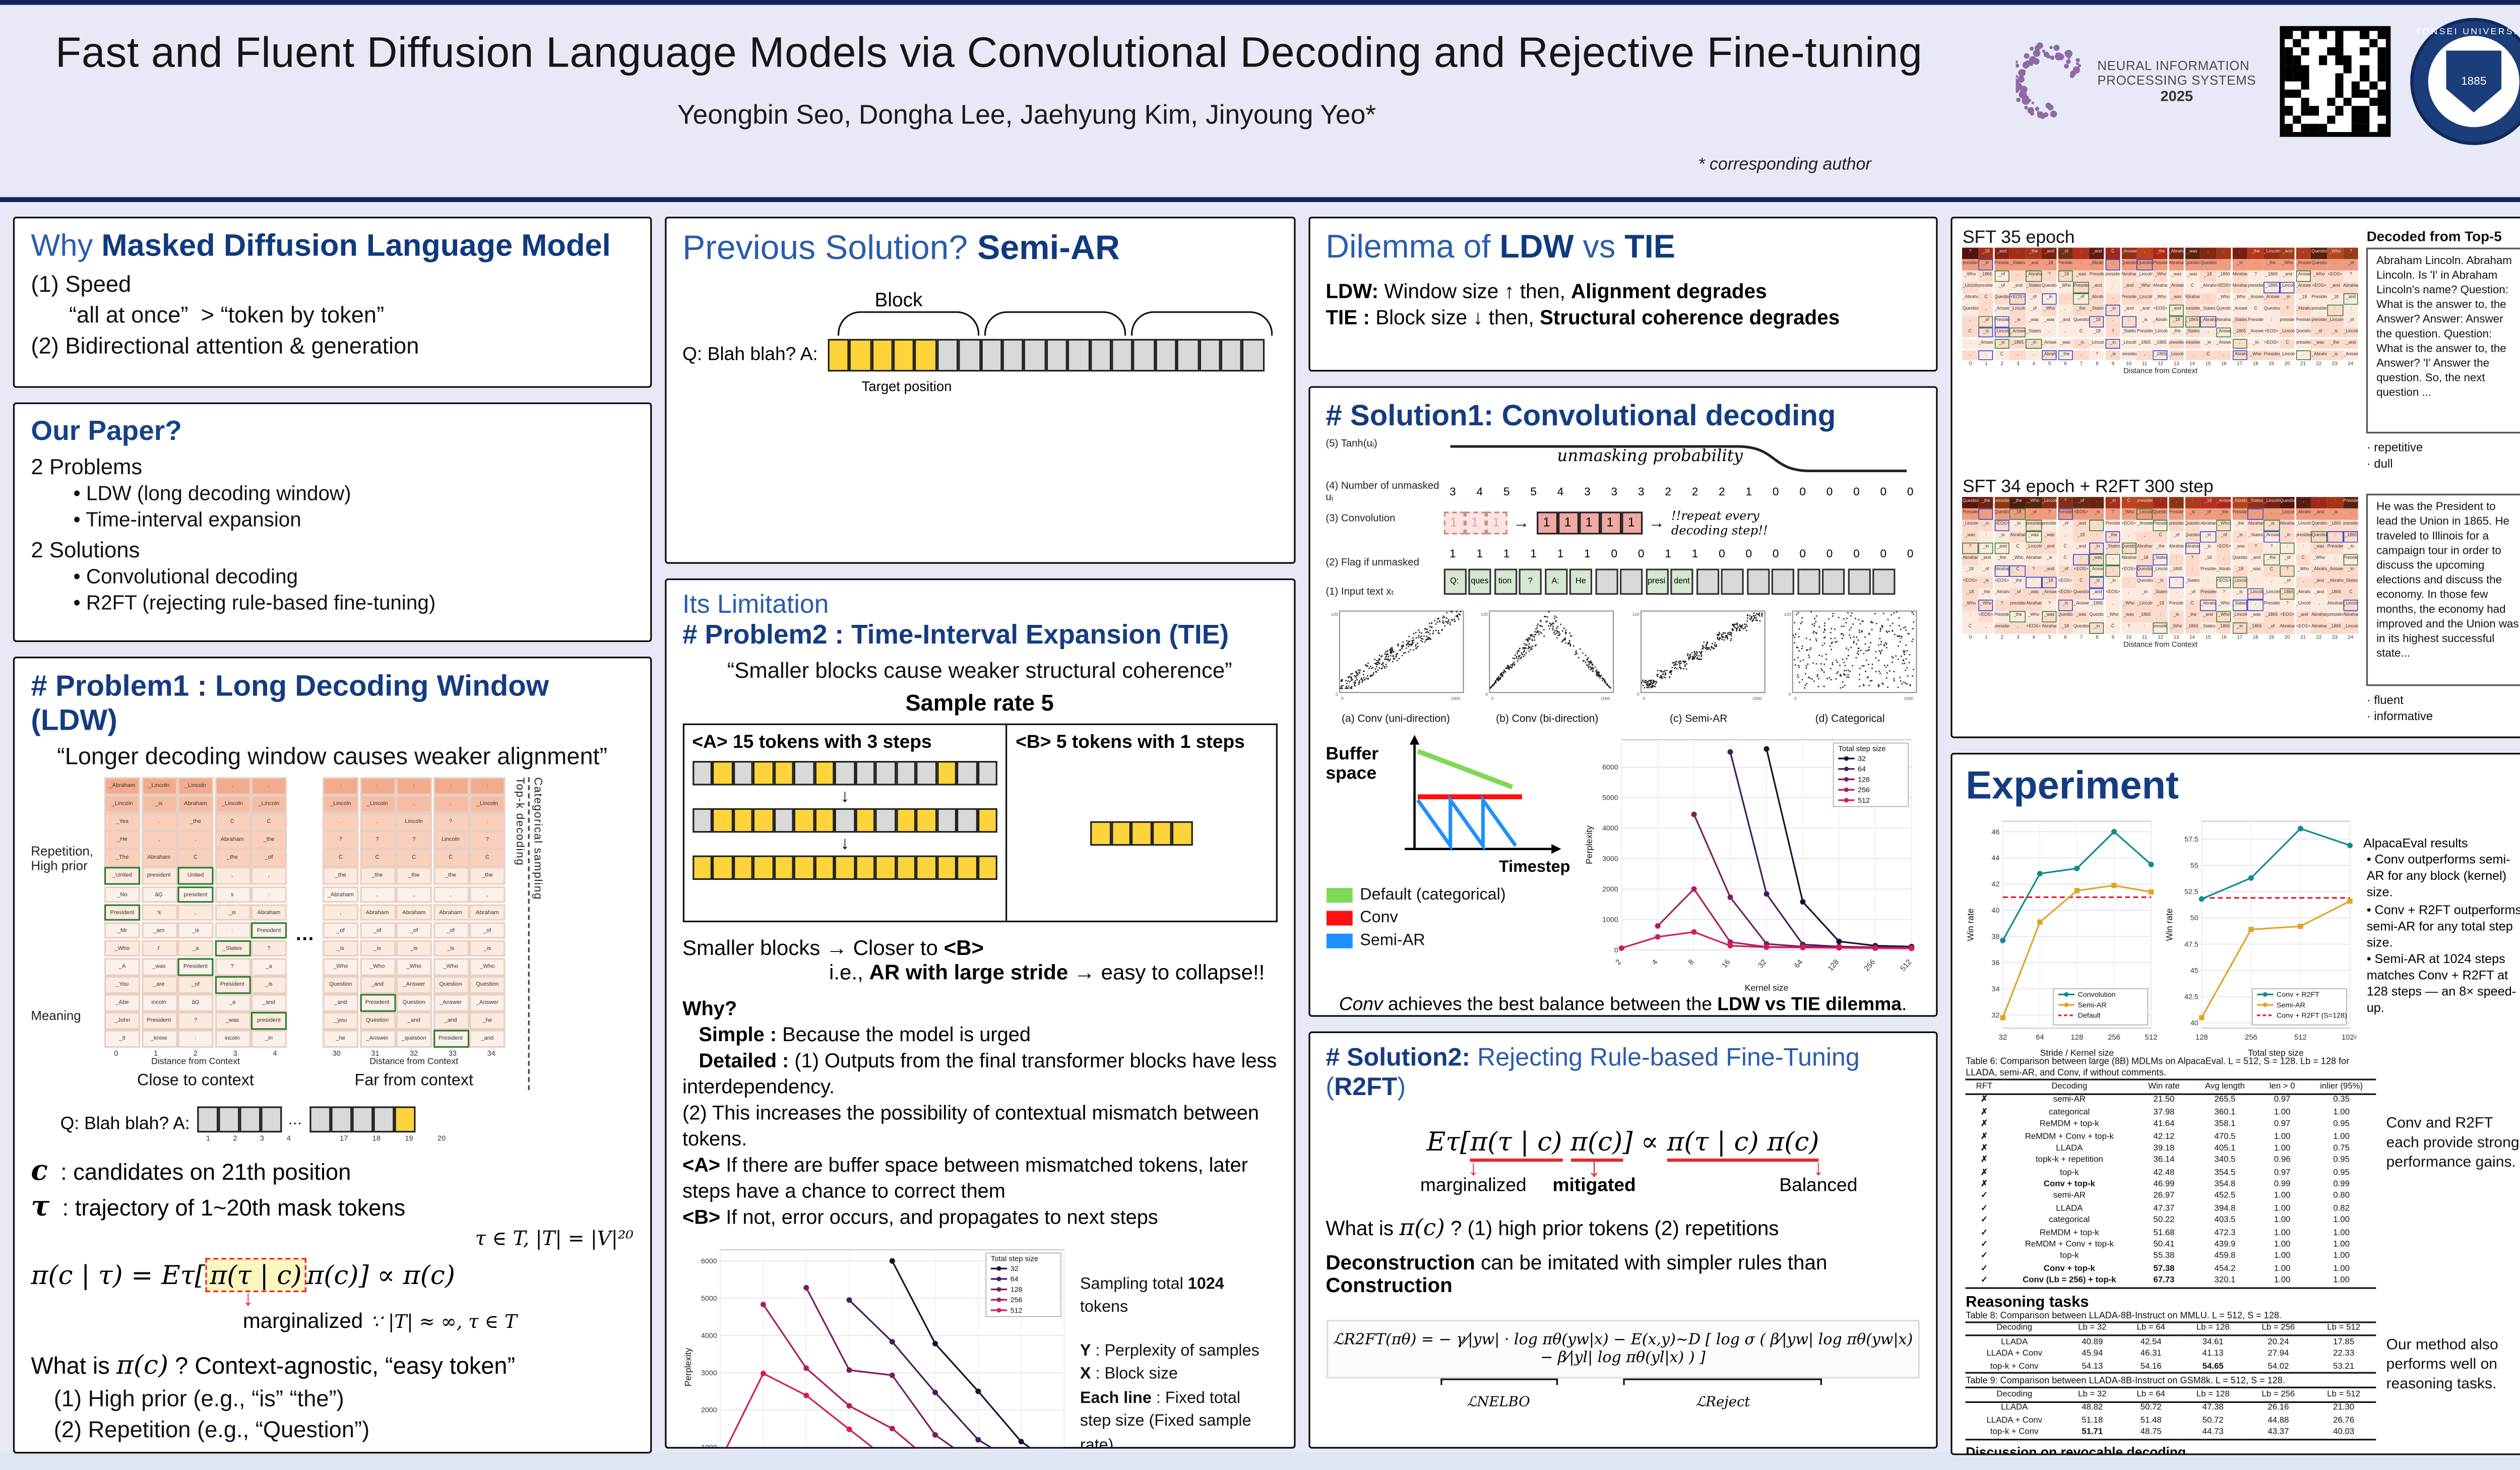 The image size is (2520, 1470). Describe the element at coordinates (1587, 492) in the screenshot. I see `u-value: 3` at that location.